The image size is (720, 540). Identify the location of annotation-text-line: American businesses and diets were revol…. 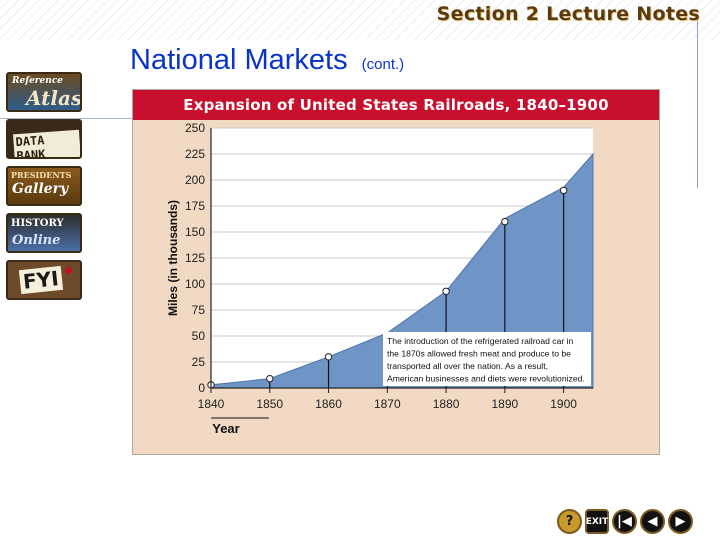
(486, 379).